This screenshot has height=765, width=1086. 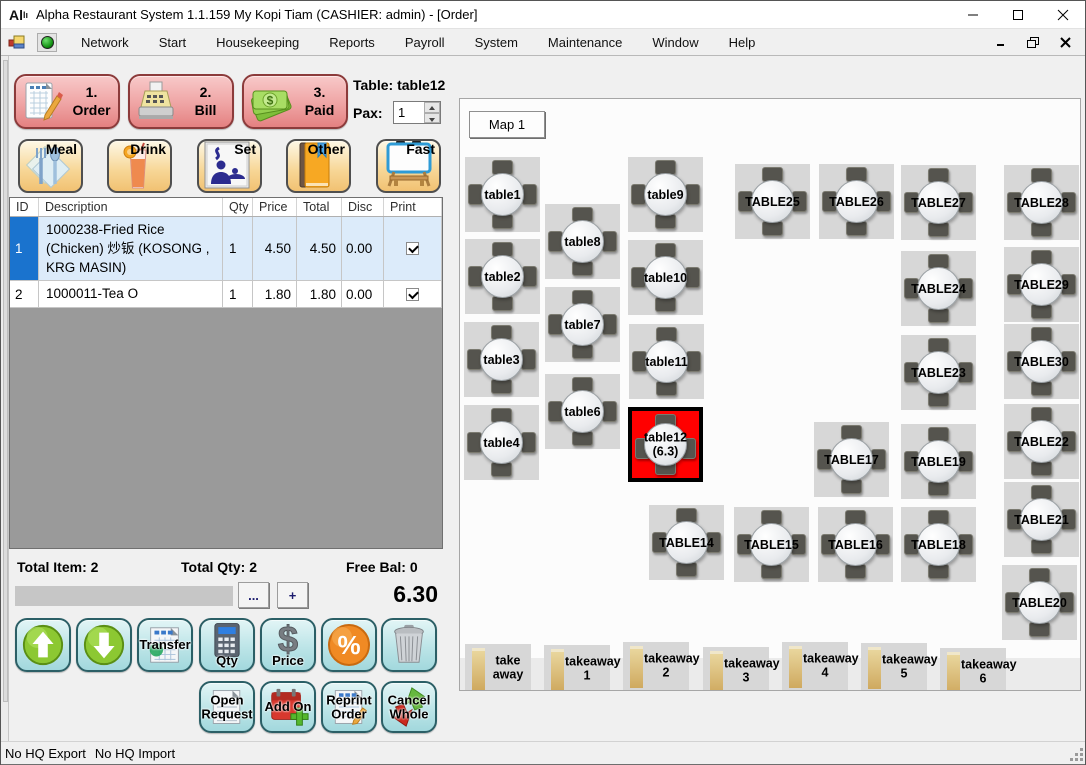 I want to click on column-header-disc: Disc, so click(x=363, y=207).